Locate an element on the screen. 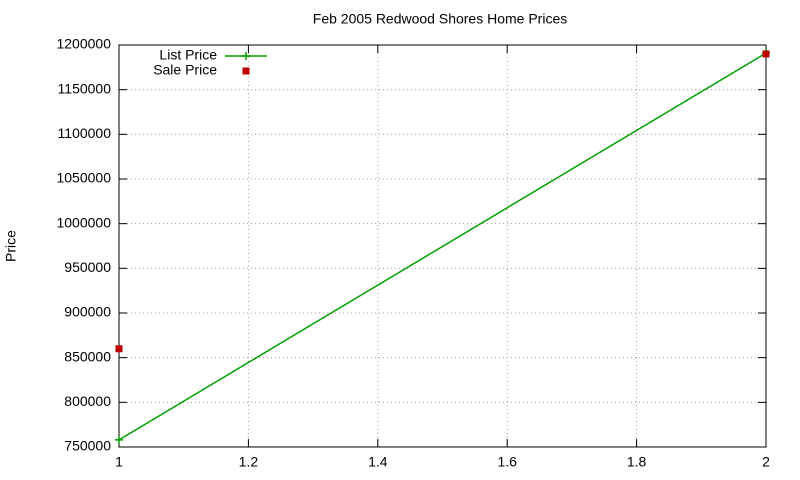  legend-label: Sale Price is located at coordinates (185, 70).